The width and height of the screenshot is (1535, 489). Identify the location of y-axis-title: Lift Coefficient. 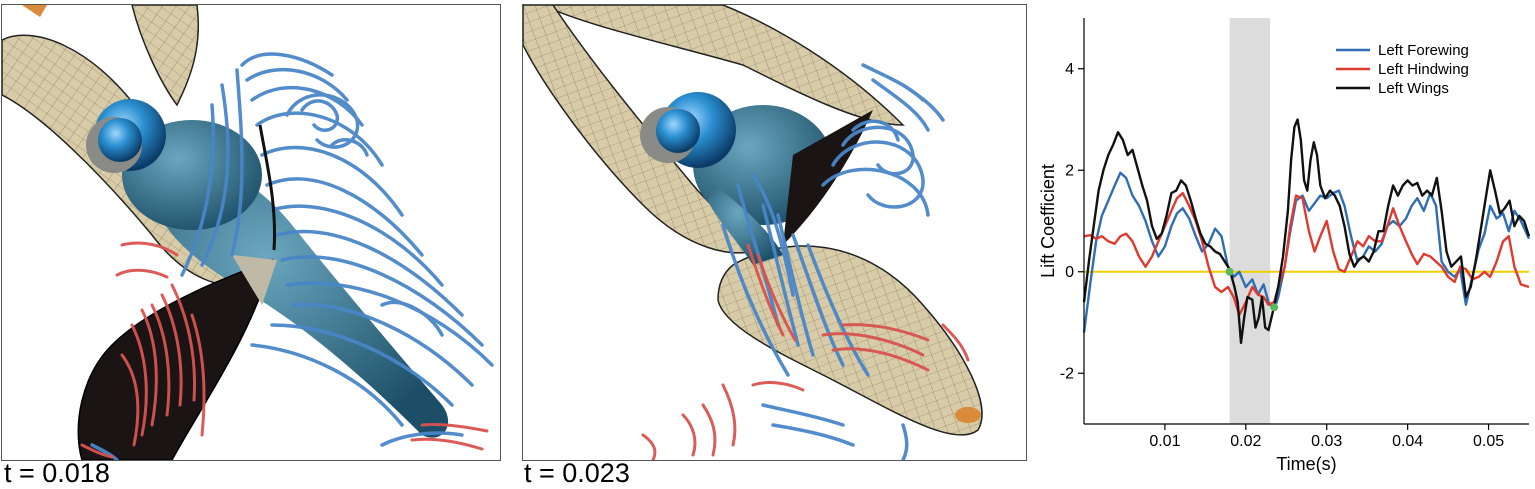
(1048, 221).